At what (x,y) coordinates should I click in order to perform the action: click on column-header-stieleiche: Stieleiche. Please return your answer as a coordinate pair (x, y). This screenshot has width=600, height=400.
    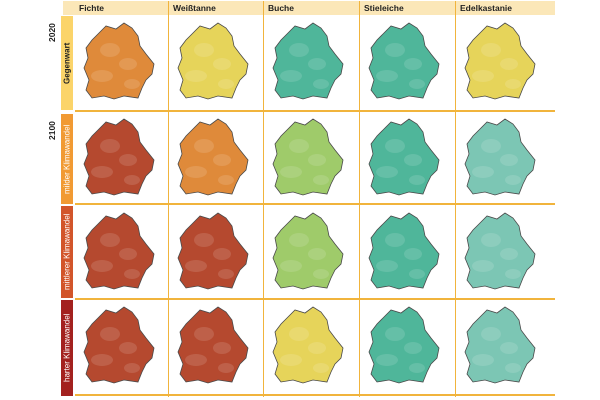
    Looking at the image, I should click on (384, 8).